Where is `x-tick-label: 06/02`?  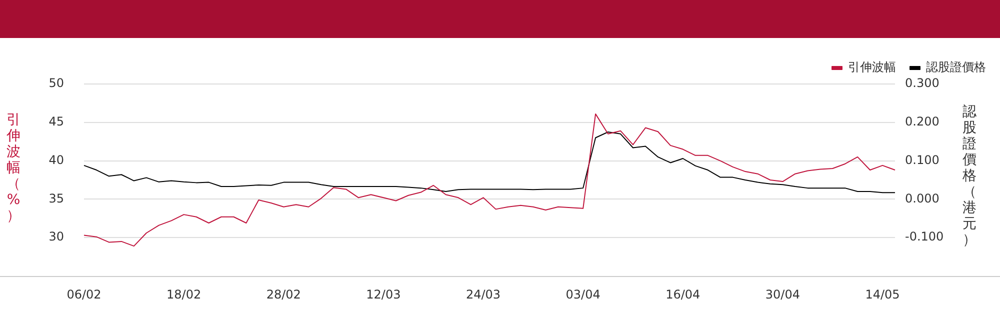 x-tick-label: 06/02 is located at coordinates (84, 294).